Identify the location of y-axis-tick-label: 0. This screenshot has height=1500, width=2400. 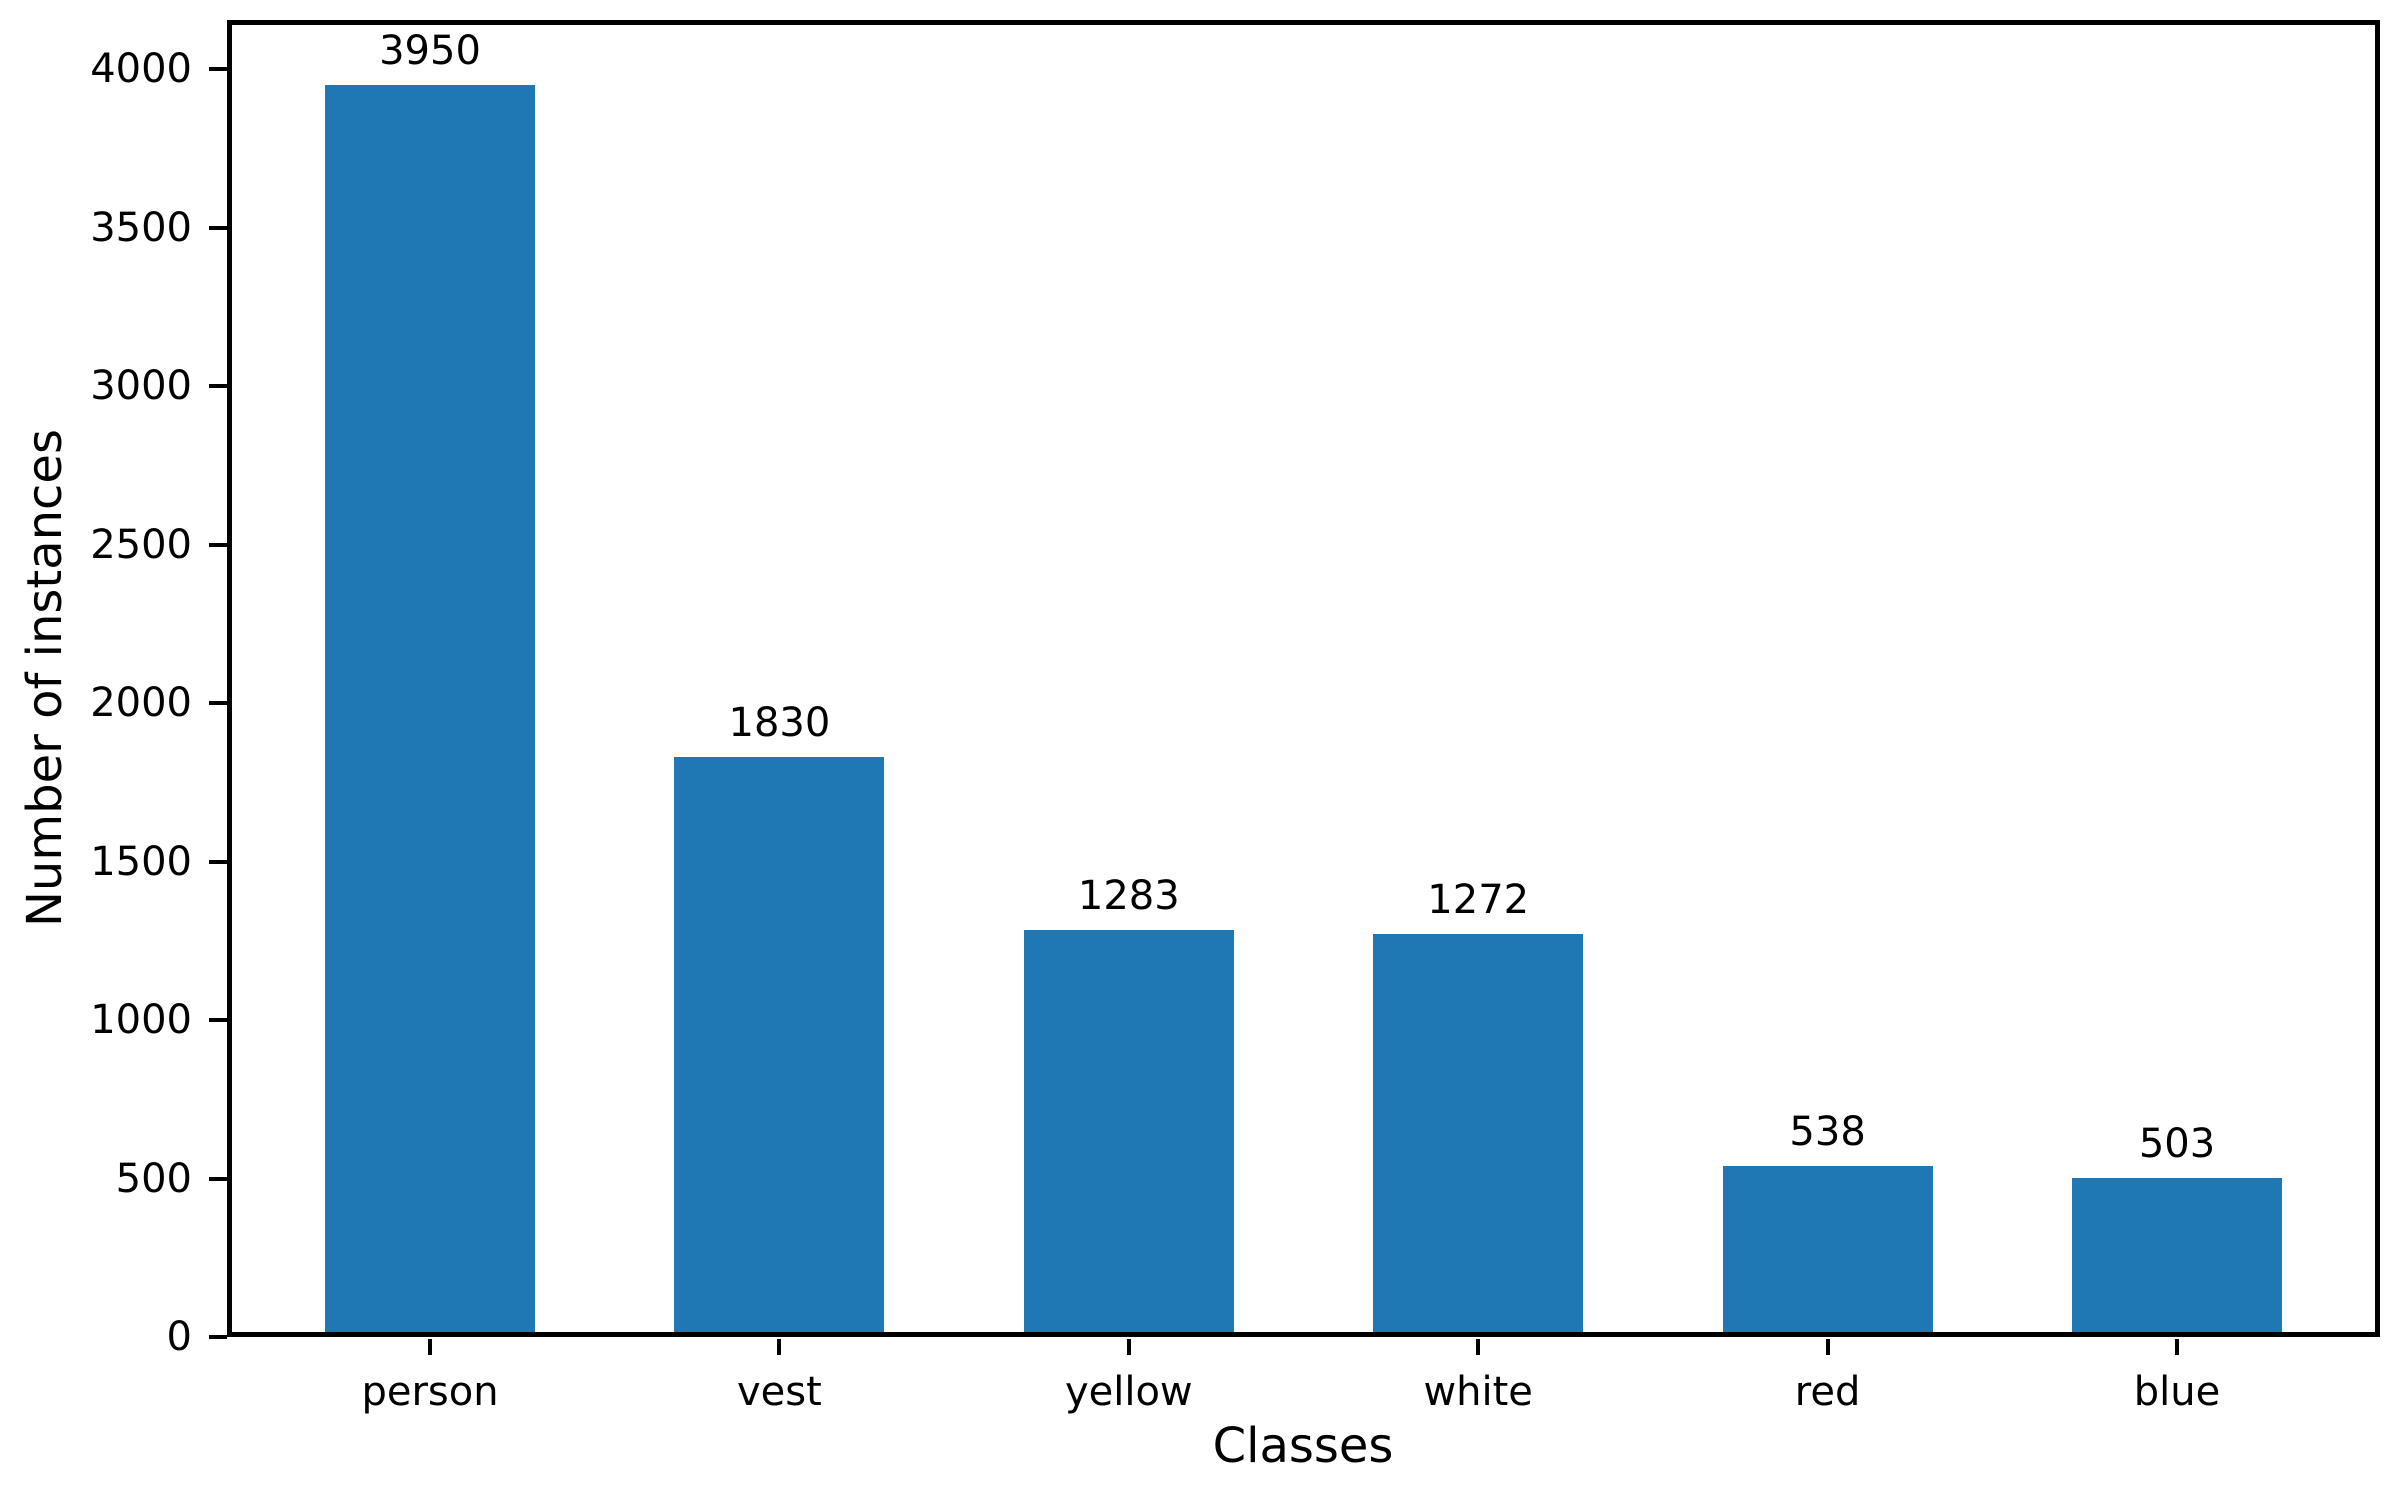
(179, 1337).